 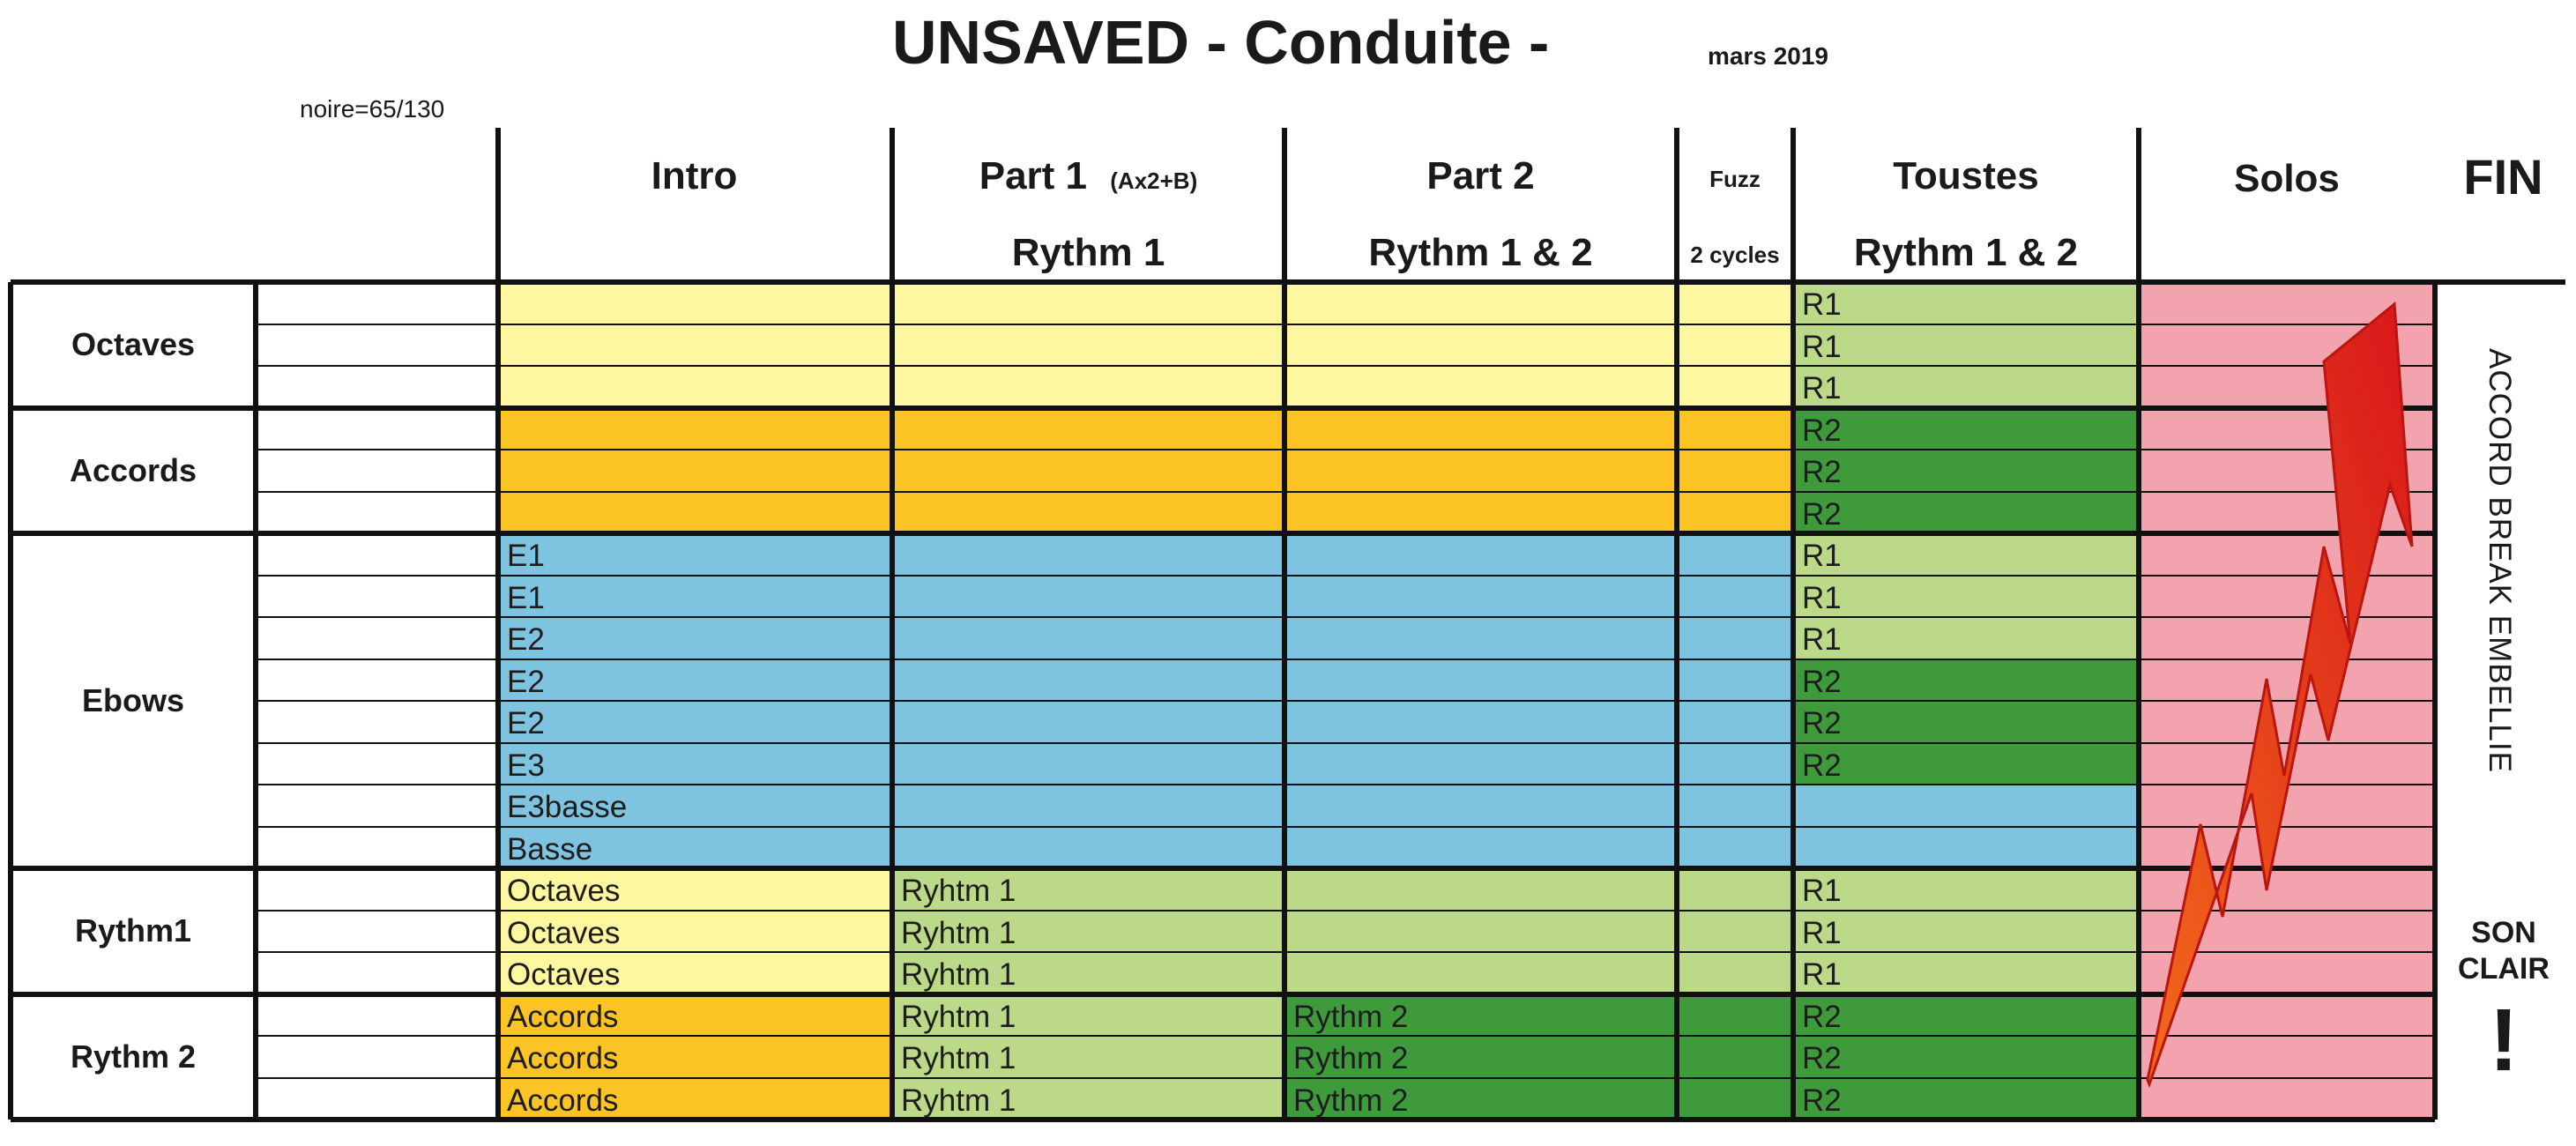 What do you see at coordinates (526, 765) in the screenshot?
I see `cell-intro: E3` at bounding box center [526, 765].